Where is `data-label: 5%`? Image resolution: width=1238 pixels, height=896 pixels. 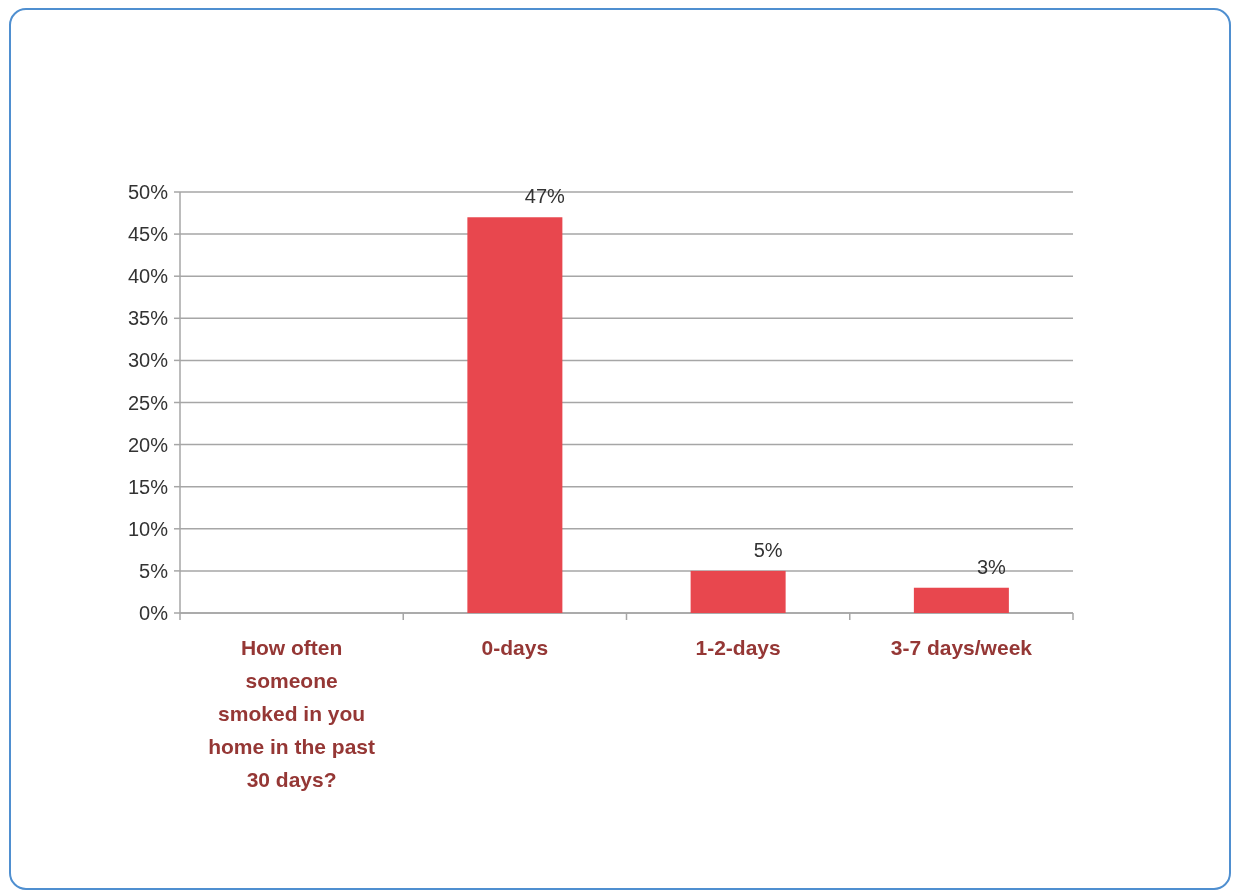 data-label: 5% is located at coordinates (768, 549).